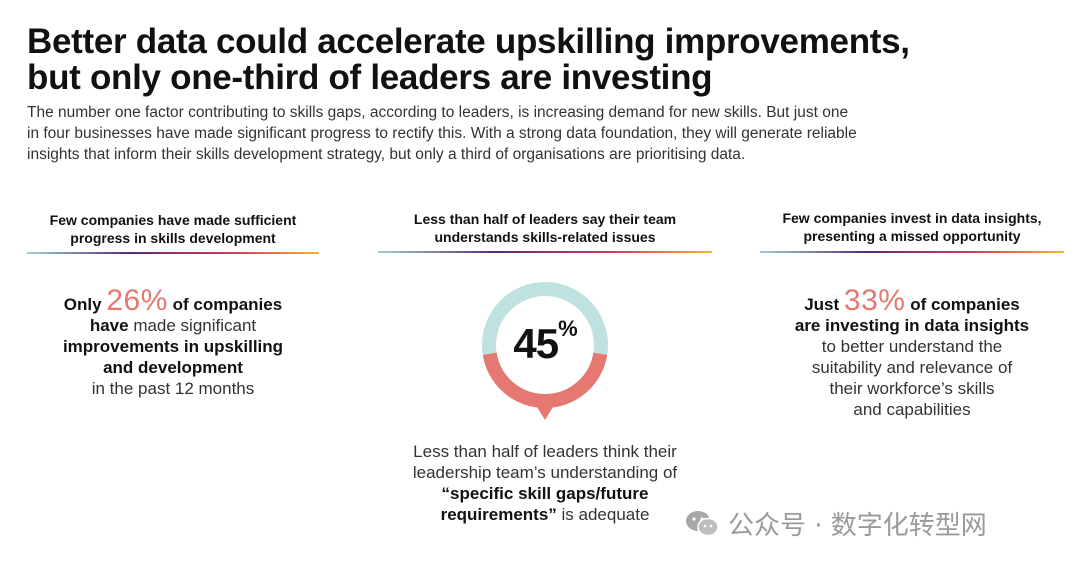 This screenshot has height=565, width=1080. Describe the element at coordinates (109, 325) in the screenshot. I see `col1-have: have` at that location.